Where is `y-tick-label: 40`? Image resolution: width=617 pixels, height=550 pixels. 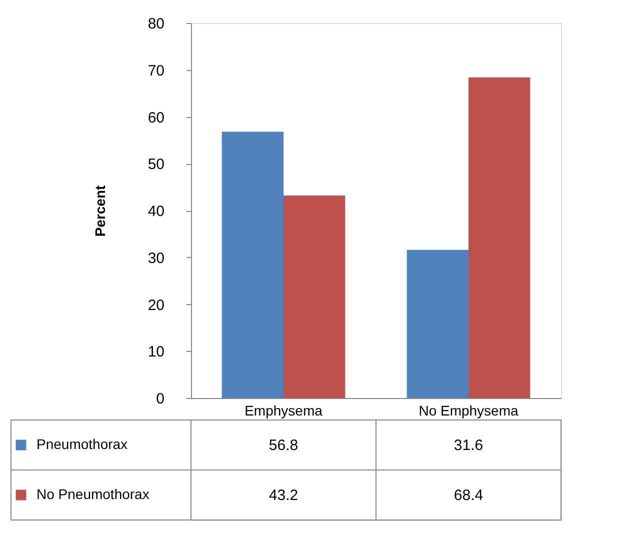 y-tick-label: 40 is located at coordinates (156, 211).